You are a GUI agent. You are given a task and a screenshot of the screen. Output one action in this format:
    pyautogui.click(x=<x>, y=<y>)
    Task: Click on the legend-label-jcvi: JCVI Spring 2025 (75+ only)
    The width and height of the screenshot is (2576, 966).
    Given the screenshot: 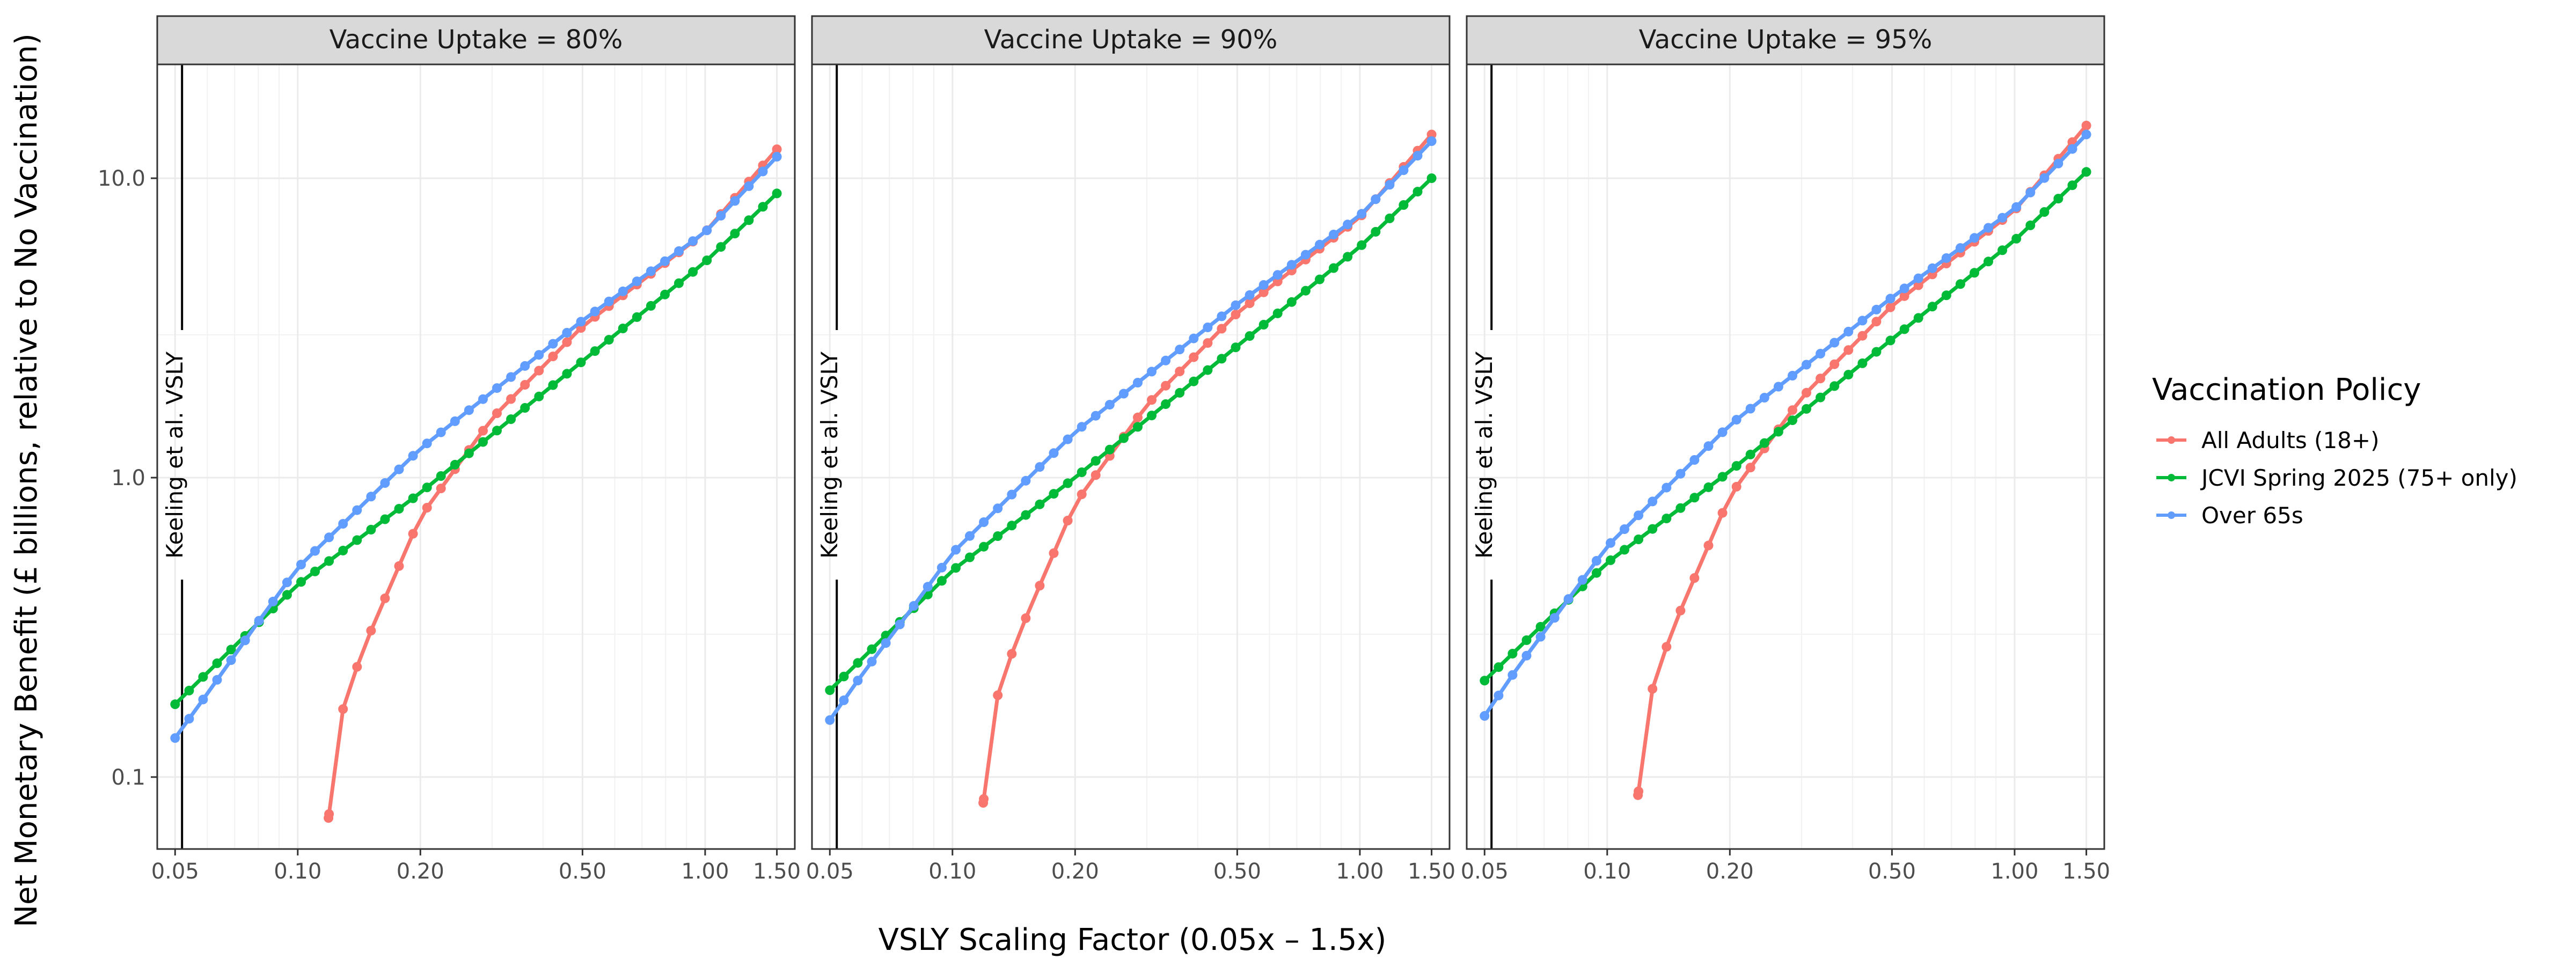 What is the action you would take?
    pyautogui.click(x=2359, y=478)
    